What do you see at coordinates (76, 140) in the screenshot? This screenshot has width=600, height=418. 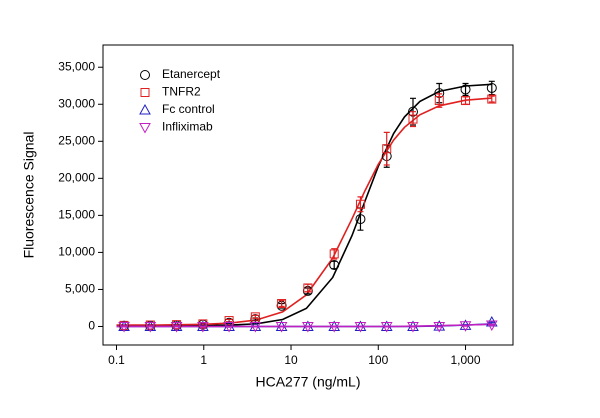 I see `y-tick-label: 25,000` at bounding box center [76, 140].